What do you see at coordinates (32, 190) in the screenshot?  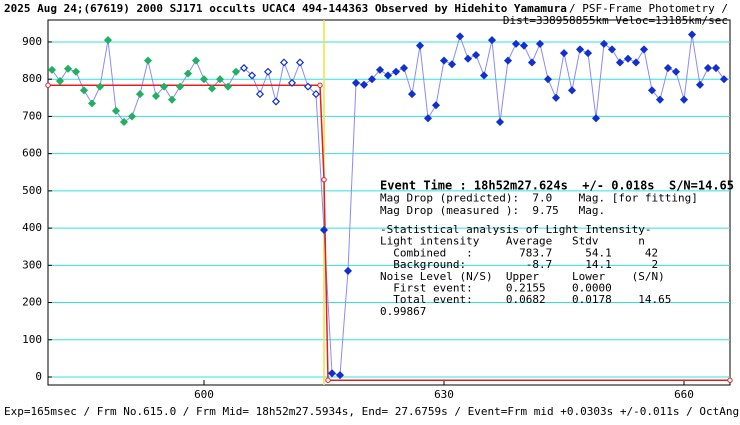 I see `y-tick-label: 500` at bounding box center [32, 190].